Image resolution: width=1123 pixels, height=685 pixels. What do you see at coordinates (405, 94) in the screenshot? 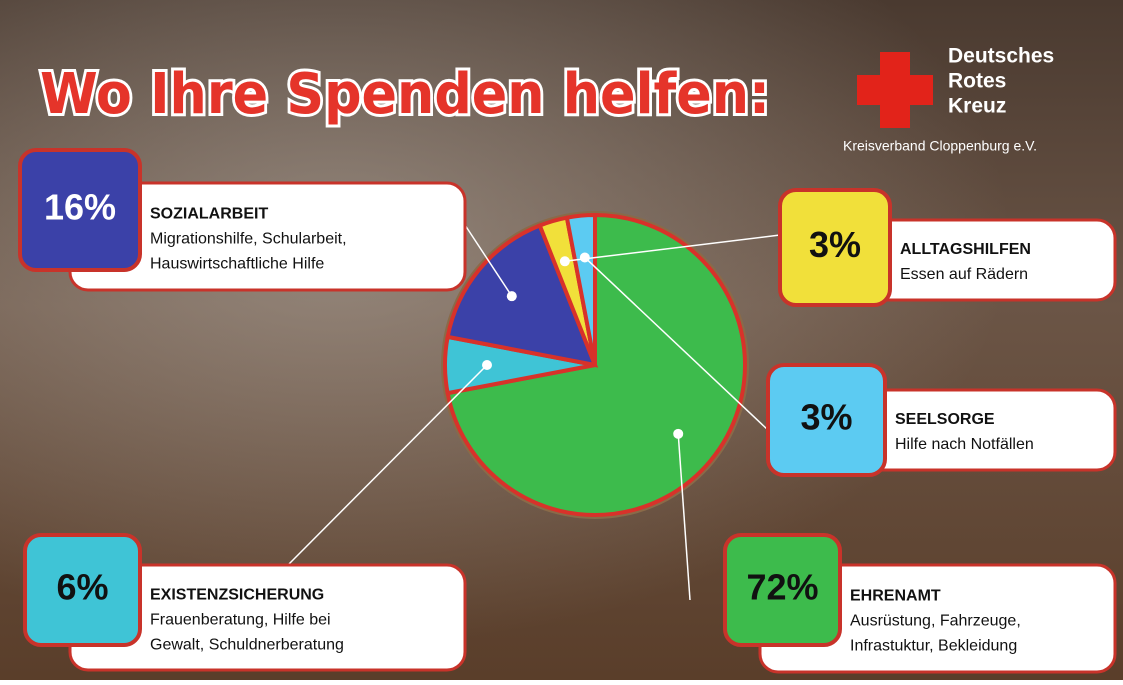
I see `chart-title: Wo Ihre Spenden helfen:` at bounding box center [405, 94].